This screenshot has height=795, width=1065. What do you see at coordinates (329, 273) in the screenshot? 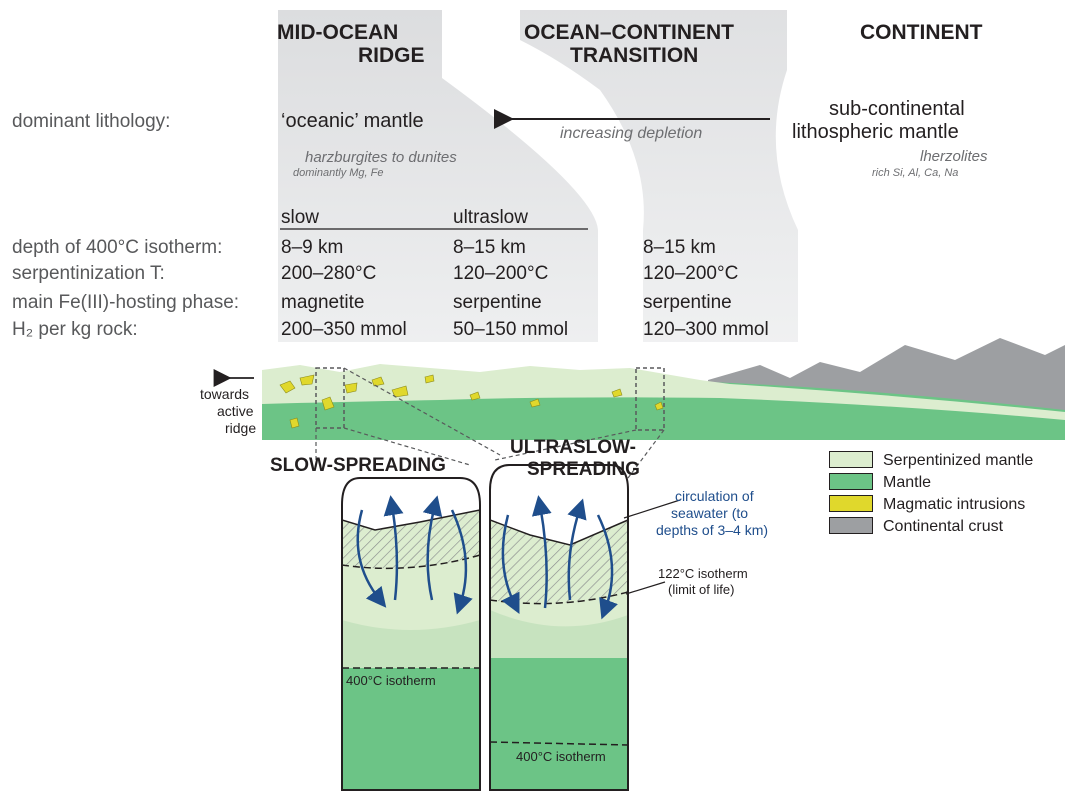
I see `row-serp-slow: 200–280°C` at bounding box center [329, 273].